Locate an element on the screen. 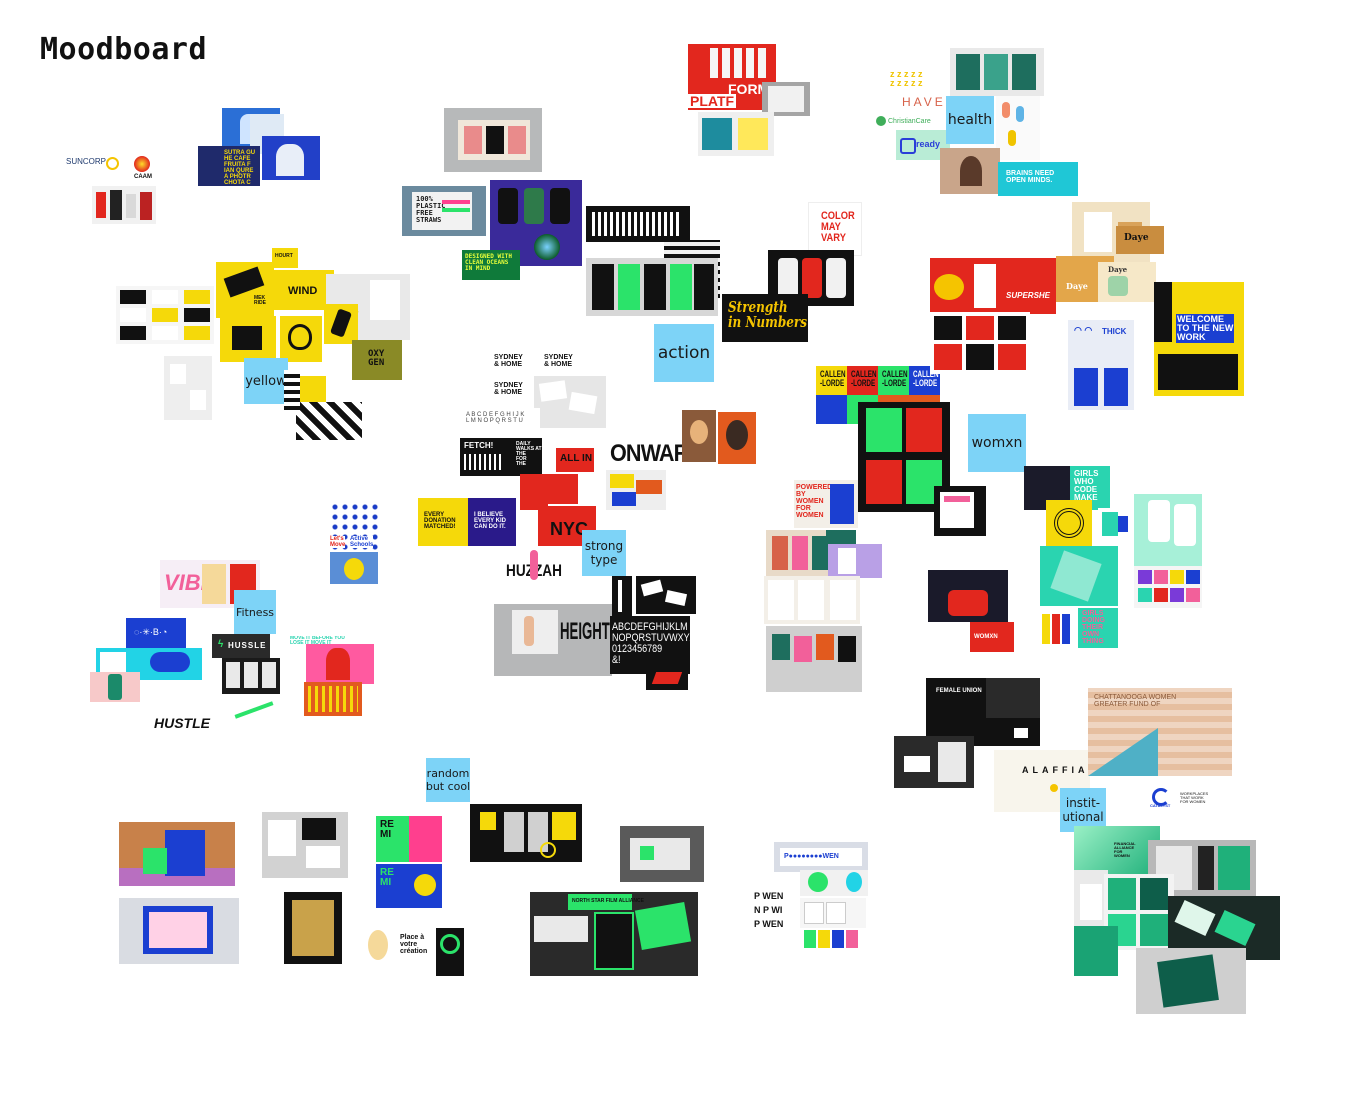 The width and height of the screenshot is (1366, 1103). hussle-line-tile is located at coordinates (256, 711).